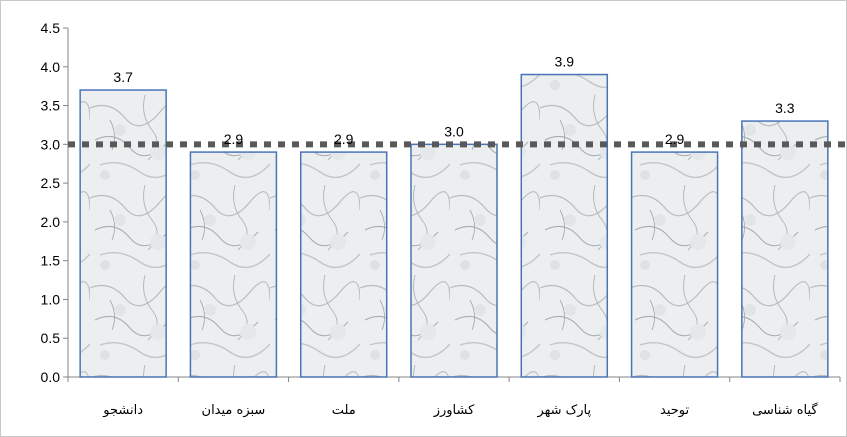  Describe the element at coordinates (344, 410) in the screenshot. I see `x-category-label: ملت` at that location.